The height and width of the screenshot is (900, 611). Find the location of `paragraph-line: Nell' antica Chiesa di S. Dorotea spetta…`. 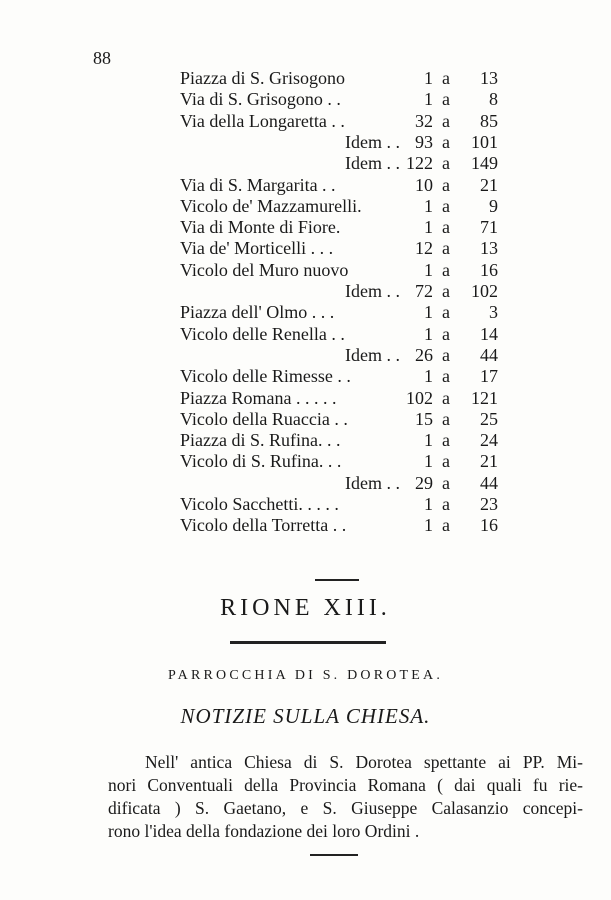

paragraph-line: Nell' antica Chiesa di S. Dorotea spetta… is located at coordinates (364, 762).